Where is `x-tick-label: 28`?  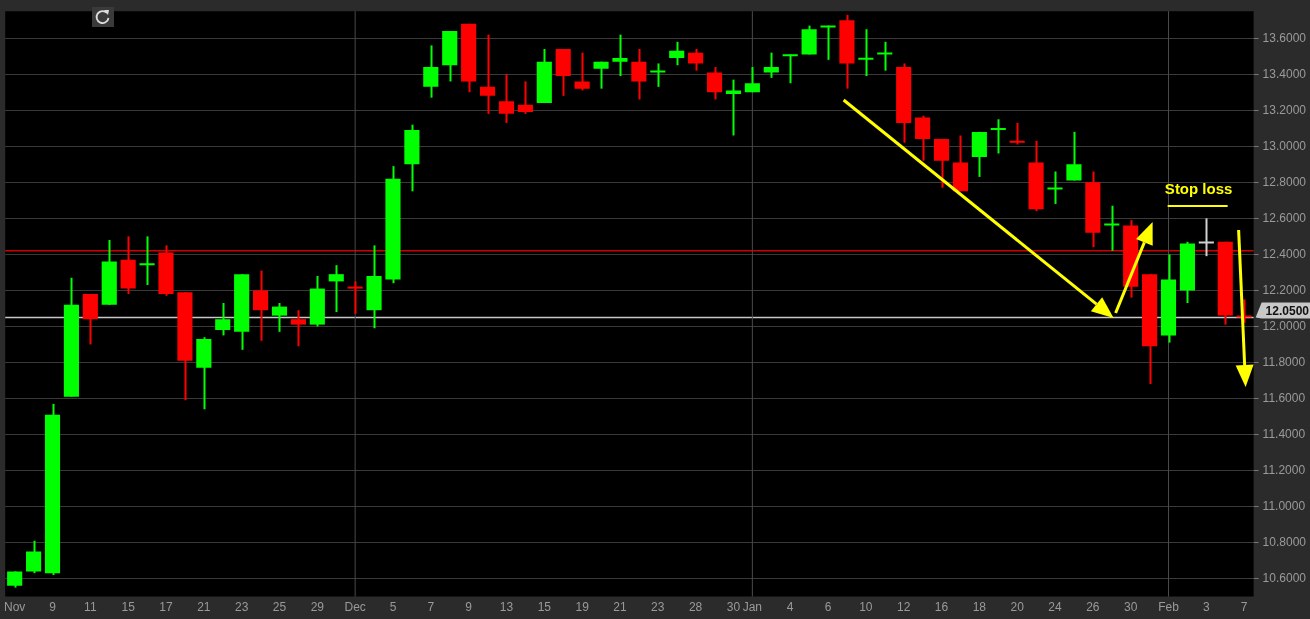 x-tick-label: 28 is located at coordinates (695, 607).